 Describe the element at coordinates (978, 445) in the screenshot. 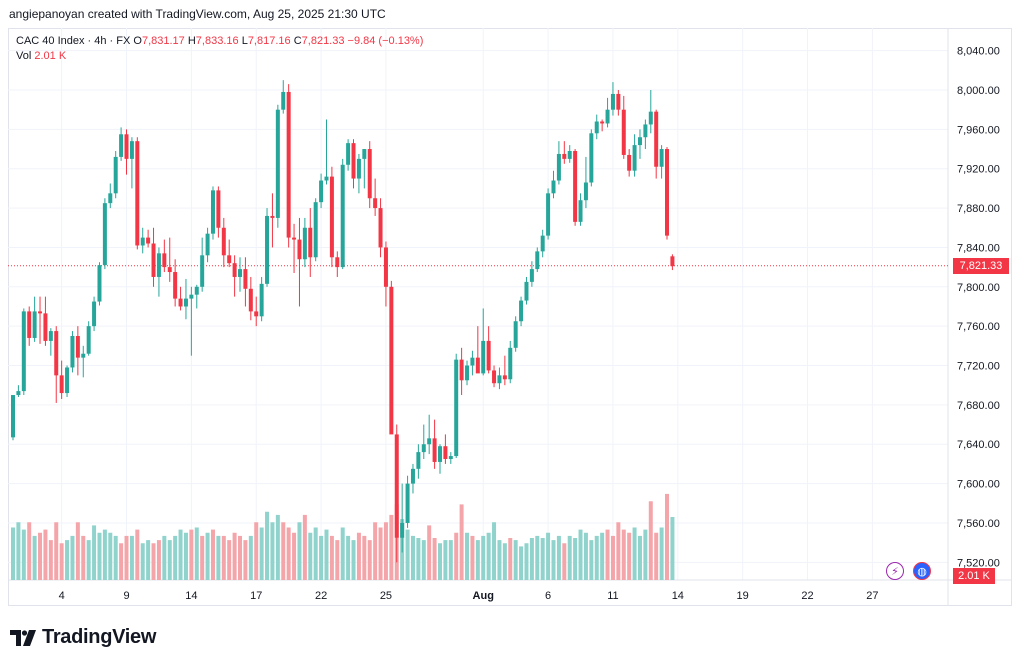

I see `y-tick-label: 7,640.00` at that location.